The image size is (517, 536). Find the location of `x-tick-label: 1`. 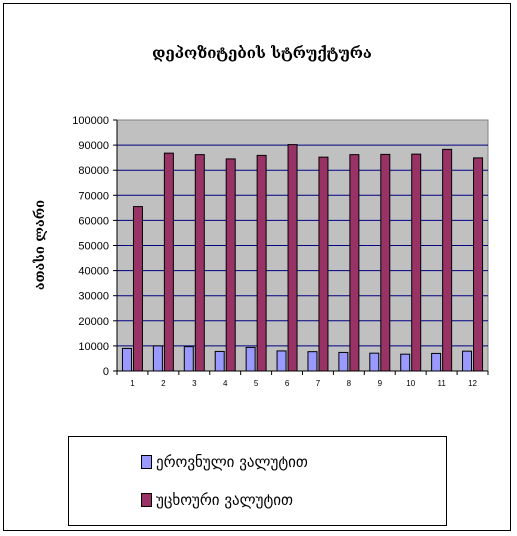

x-tick-label: 1 is located at coordinates (132, 383).